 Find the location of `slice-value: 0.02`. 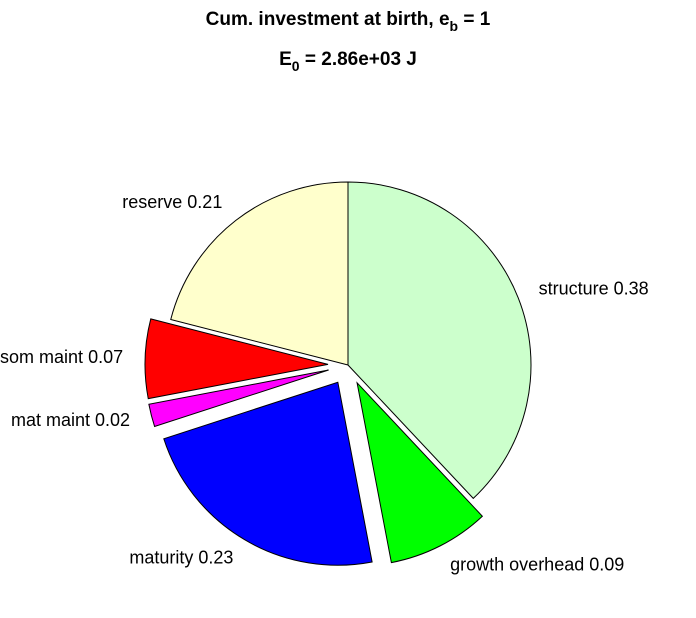

slice-value: 0.02 is located at coordinates (112, 420).